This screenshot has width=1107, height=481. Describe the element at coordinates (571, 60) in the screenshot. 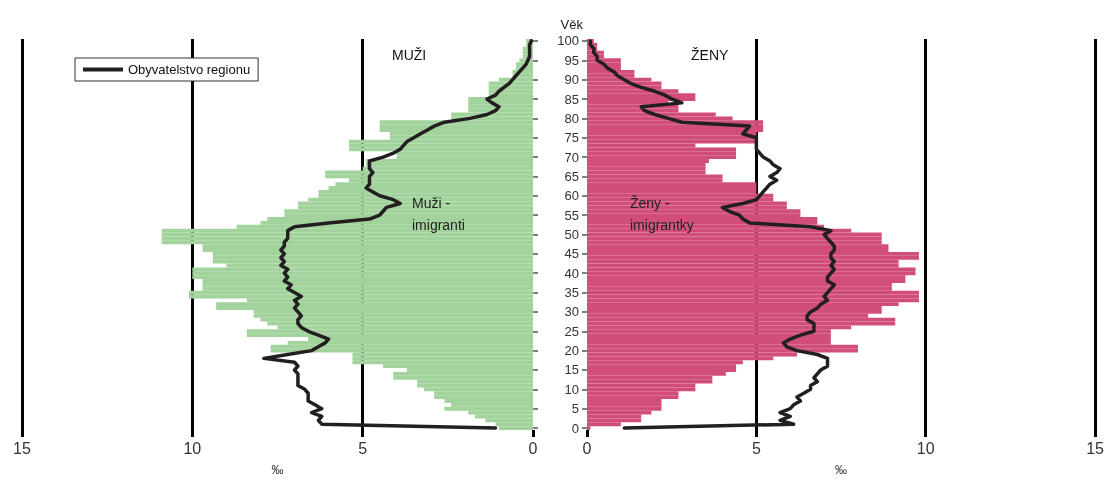

I see `y-tick-label: 95` at that location.